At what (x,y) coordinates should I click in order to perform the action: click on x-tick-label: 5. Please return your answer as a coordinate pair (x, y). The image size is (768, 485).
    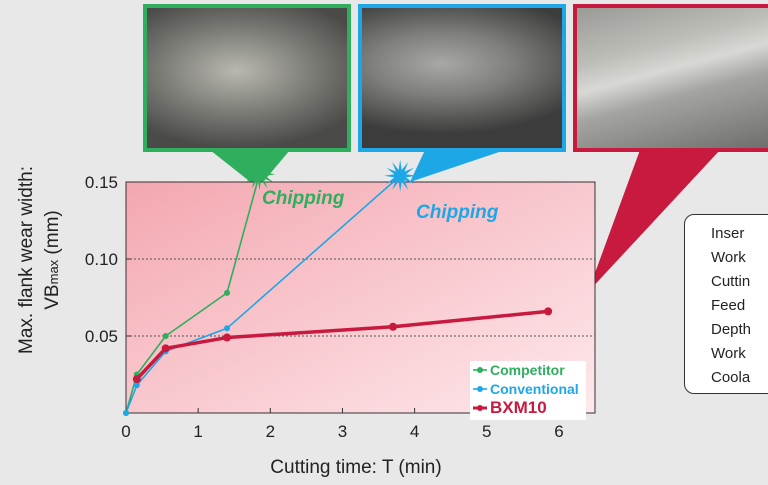
    Looking at the image, I should click on (486, 431).